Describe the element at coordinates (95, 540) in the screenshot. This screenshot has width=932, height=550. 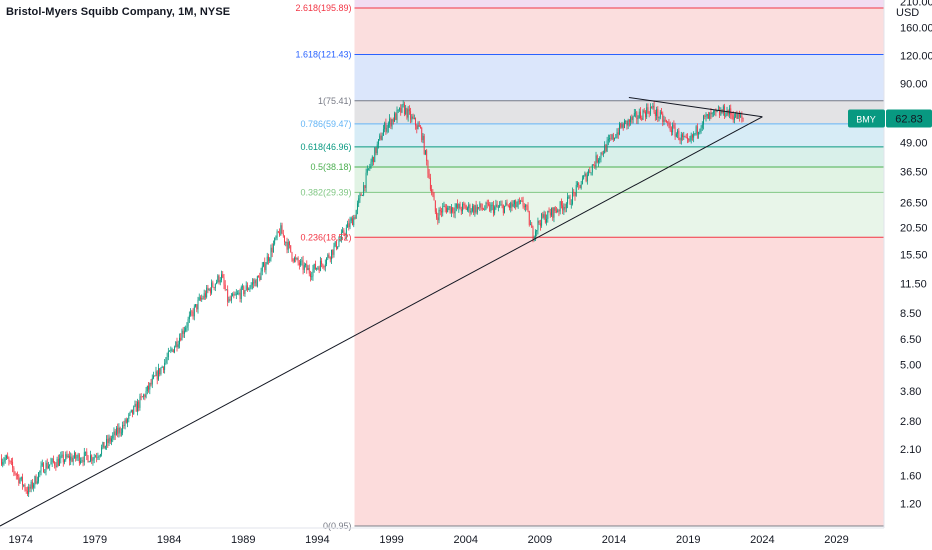
I see `time-tick-label: 1979` at that location.